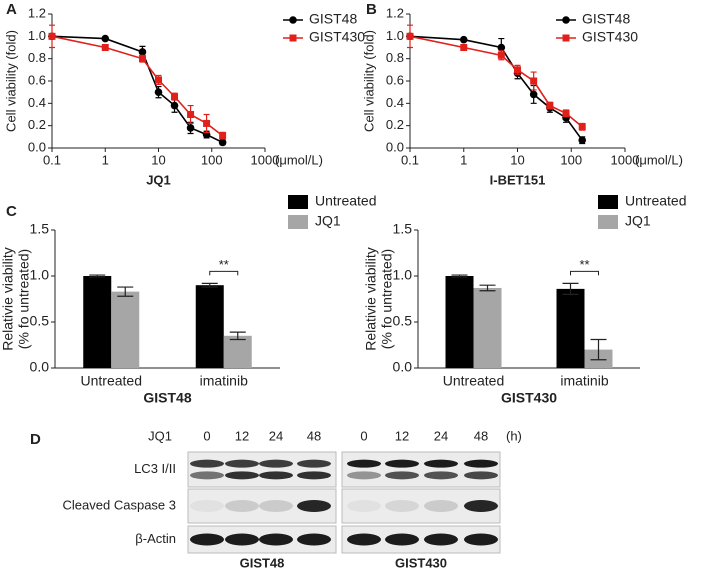 Image resolution: width=709 pixels, height=574 pixels. I want to click on time-unit: (h), so click(514, 435).